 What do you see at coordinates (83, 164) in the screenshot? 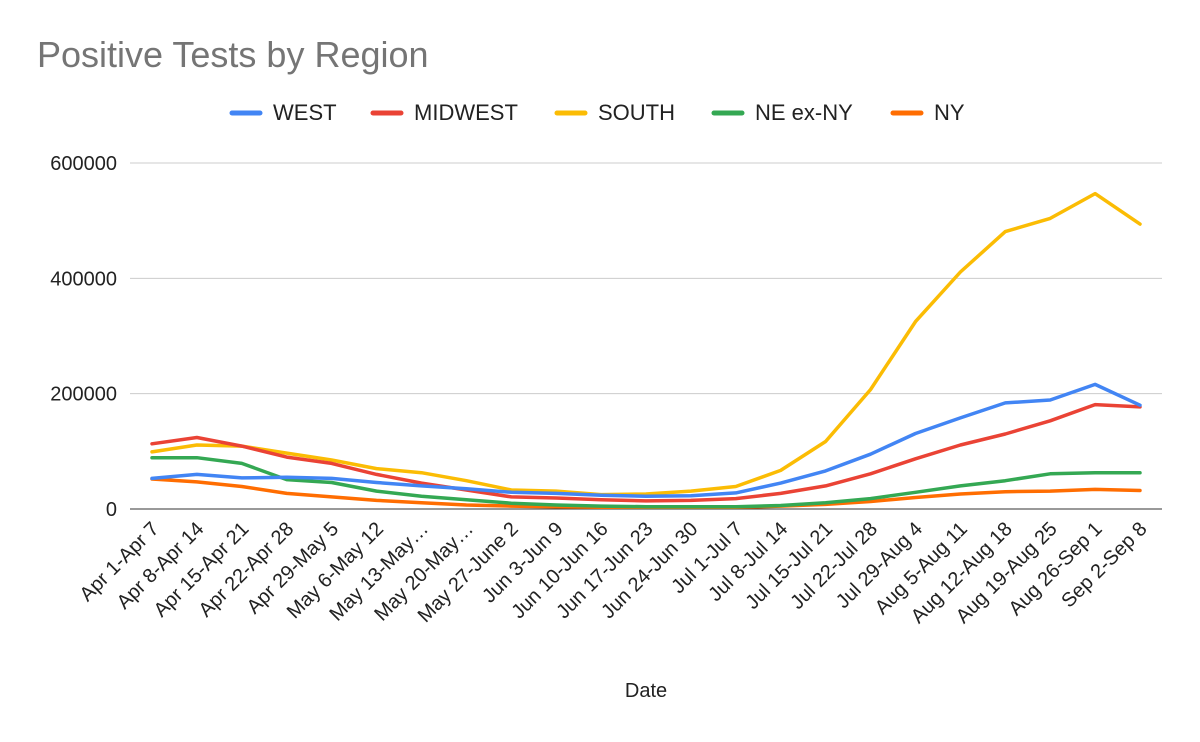
I see `y-tick-label: 600000` at bounding box center [83, 164].